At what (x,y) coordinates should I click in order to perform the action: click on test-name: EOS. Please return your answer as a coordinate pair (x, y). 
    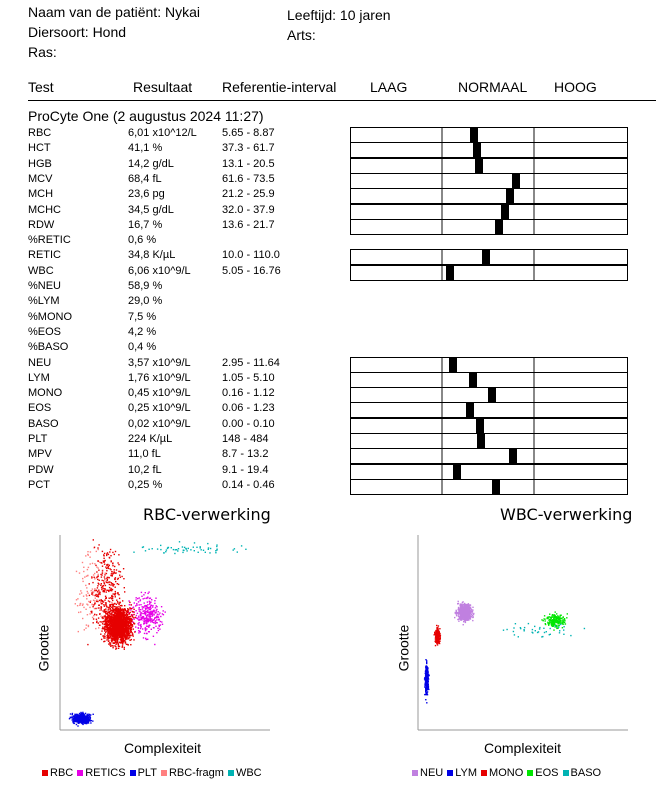
    Looking at the image, I should click on (40, 408).